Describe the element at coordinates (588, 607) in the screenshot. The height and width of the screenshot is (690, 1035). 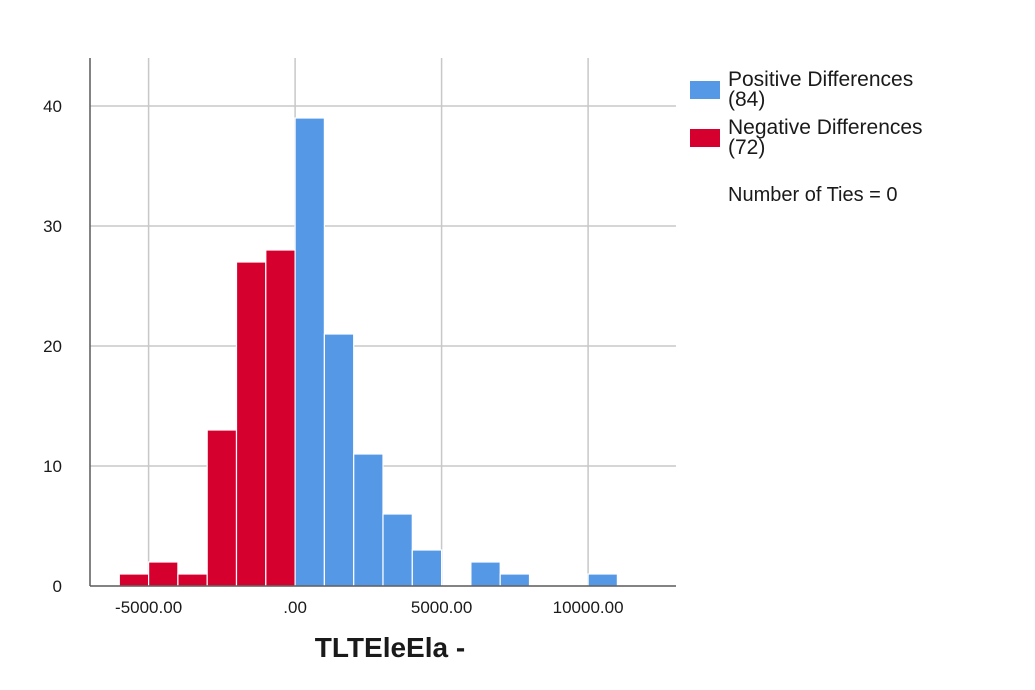
I see `x-tick-label: 10000.00` at that location.